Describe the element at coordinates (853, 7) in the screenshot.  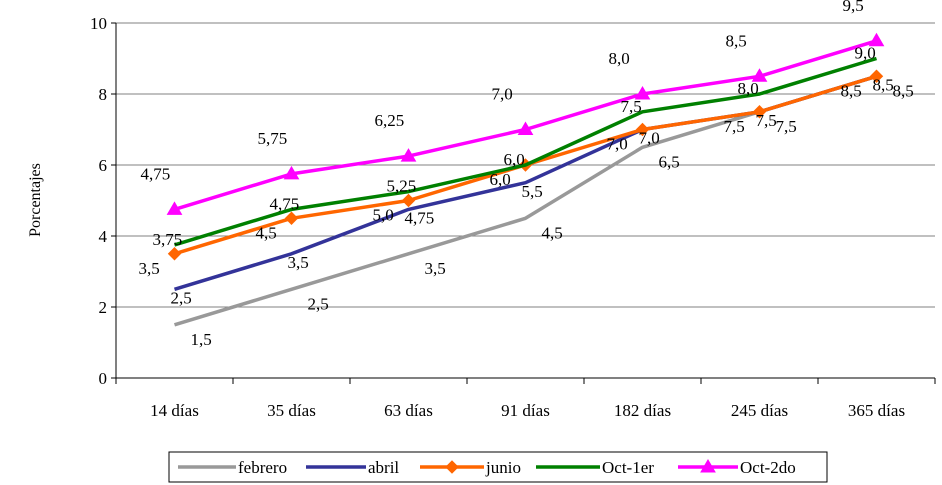
I see `data-label: 9,5` at that location.